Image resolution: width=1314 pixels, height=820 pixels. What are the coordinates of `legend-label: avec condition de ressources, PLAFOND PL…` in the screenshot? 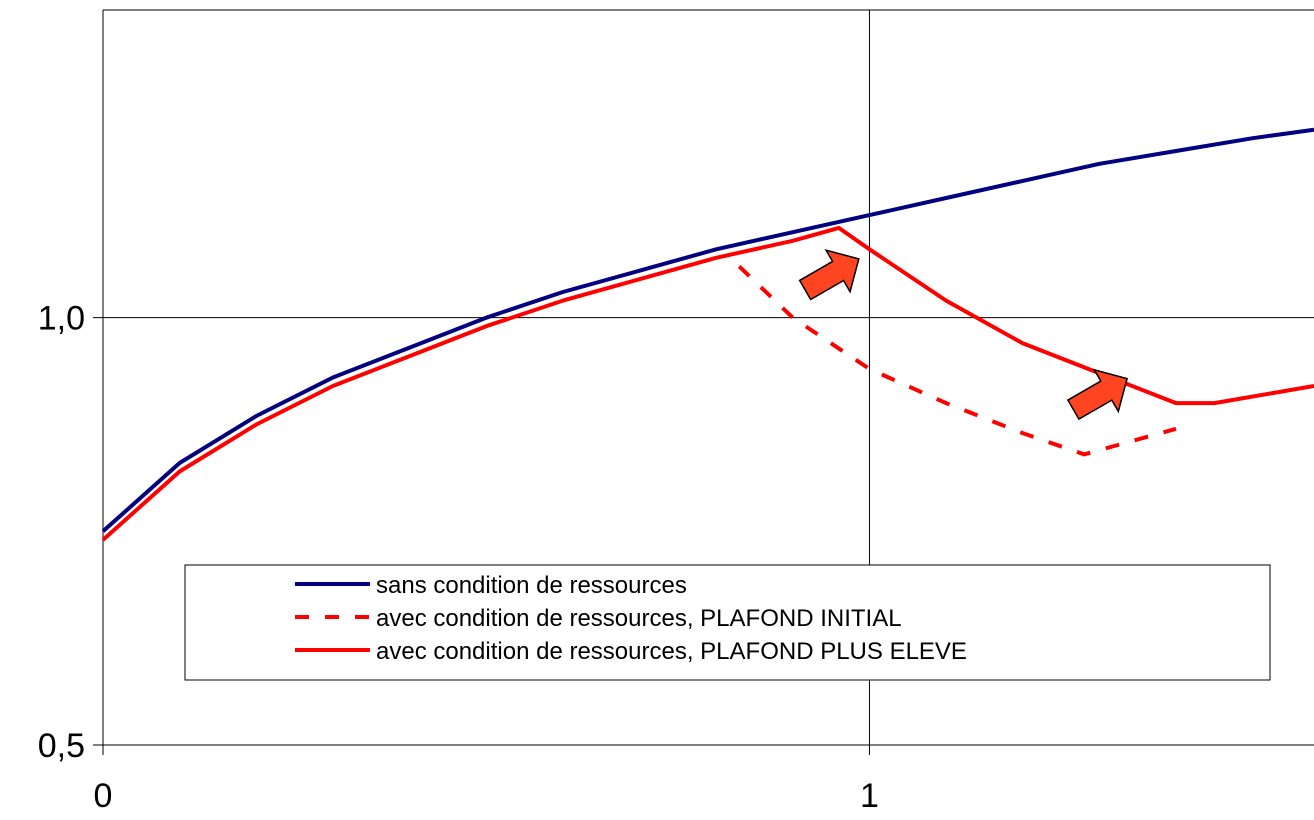 It's located at (671, 651).